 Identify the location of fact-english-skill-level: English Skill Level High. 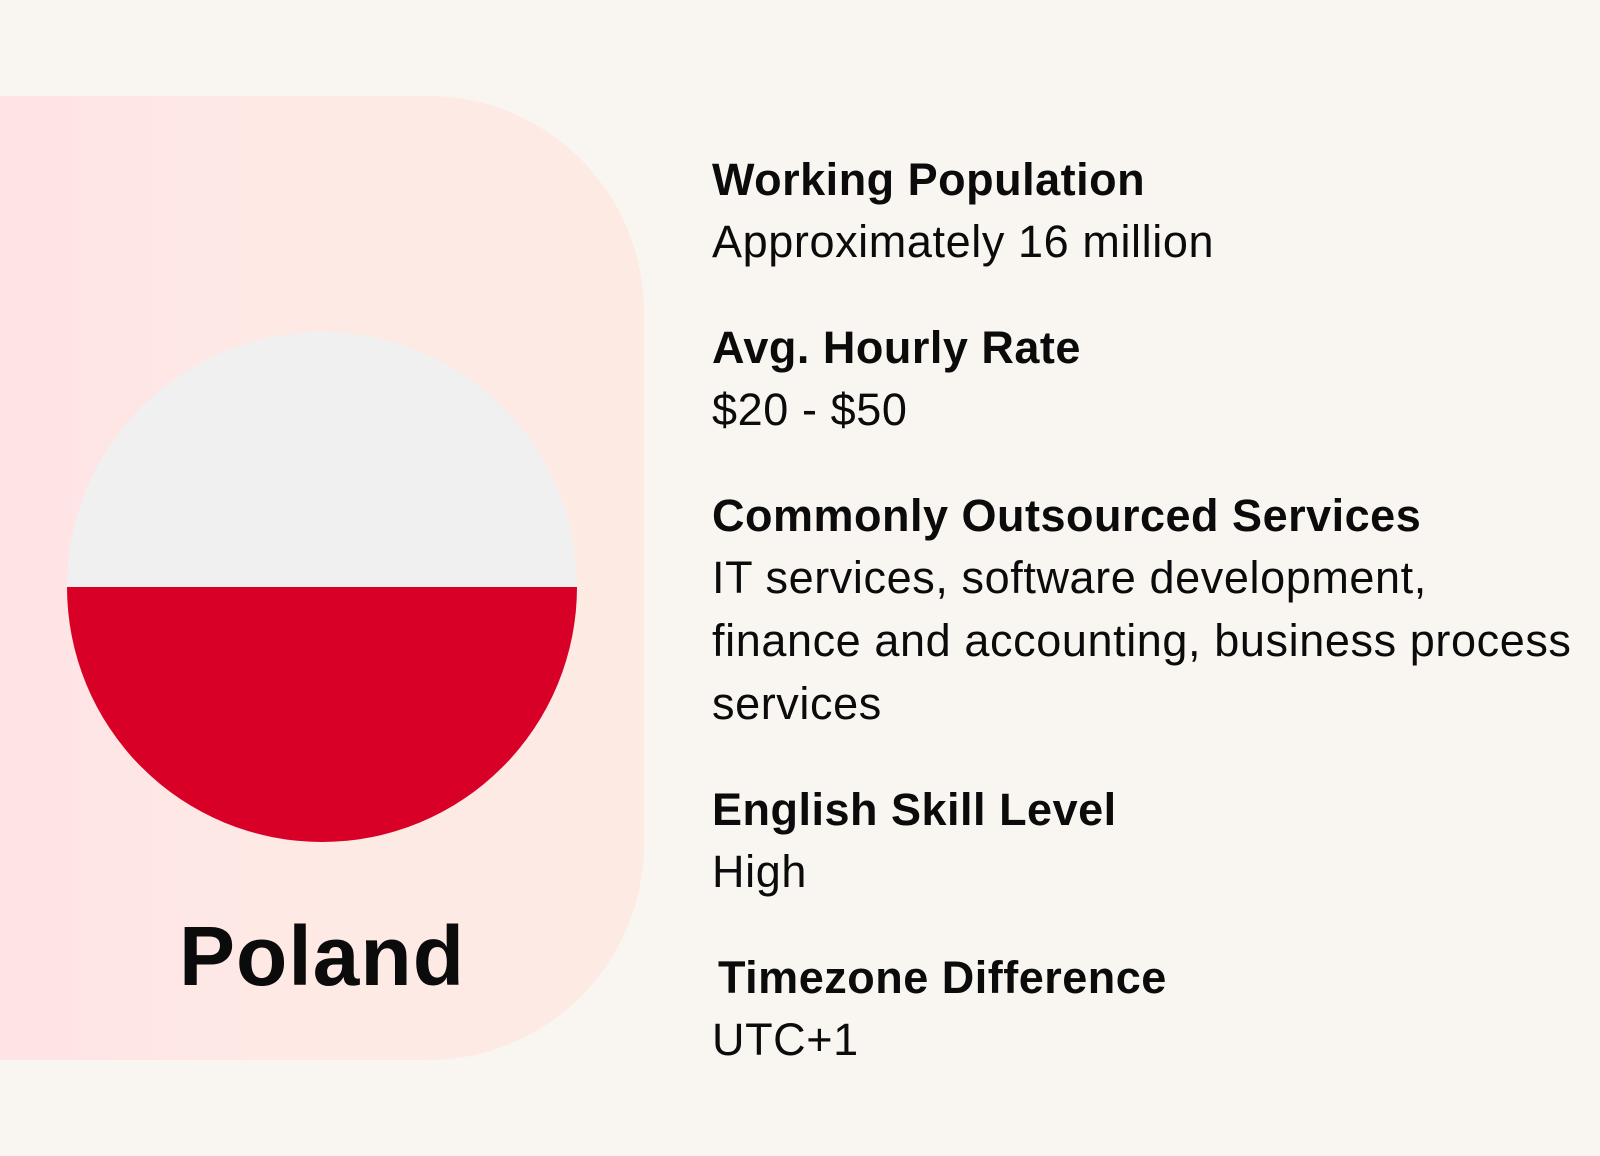
(1142, 841).